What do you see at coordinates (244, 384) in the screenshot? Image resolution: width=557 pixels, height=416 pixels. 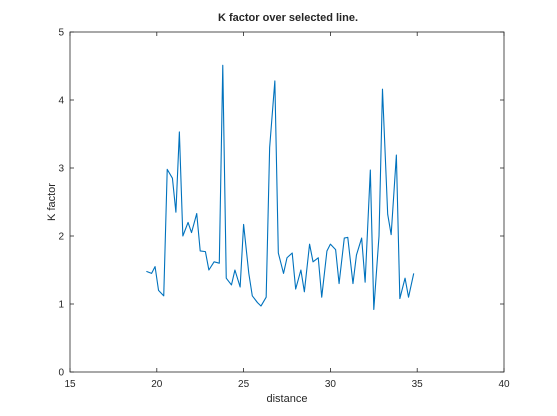 I see `x-tick-label: 25` at bounding box center [244, 384].